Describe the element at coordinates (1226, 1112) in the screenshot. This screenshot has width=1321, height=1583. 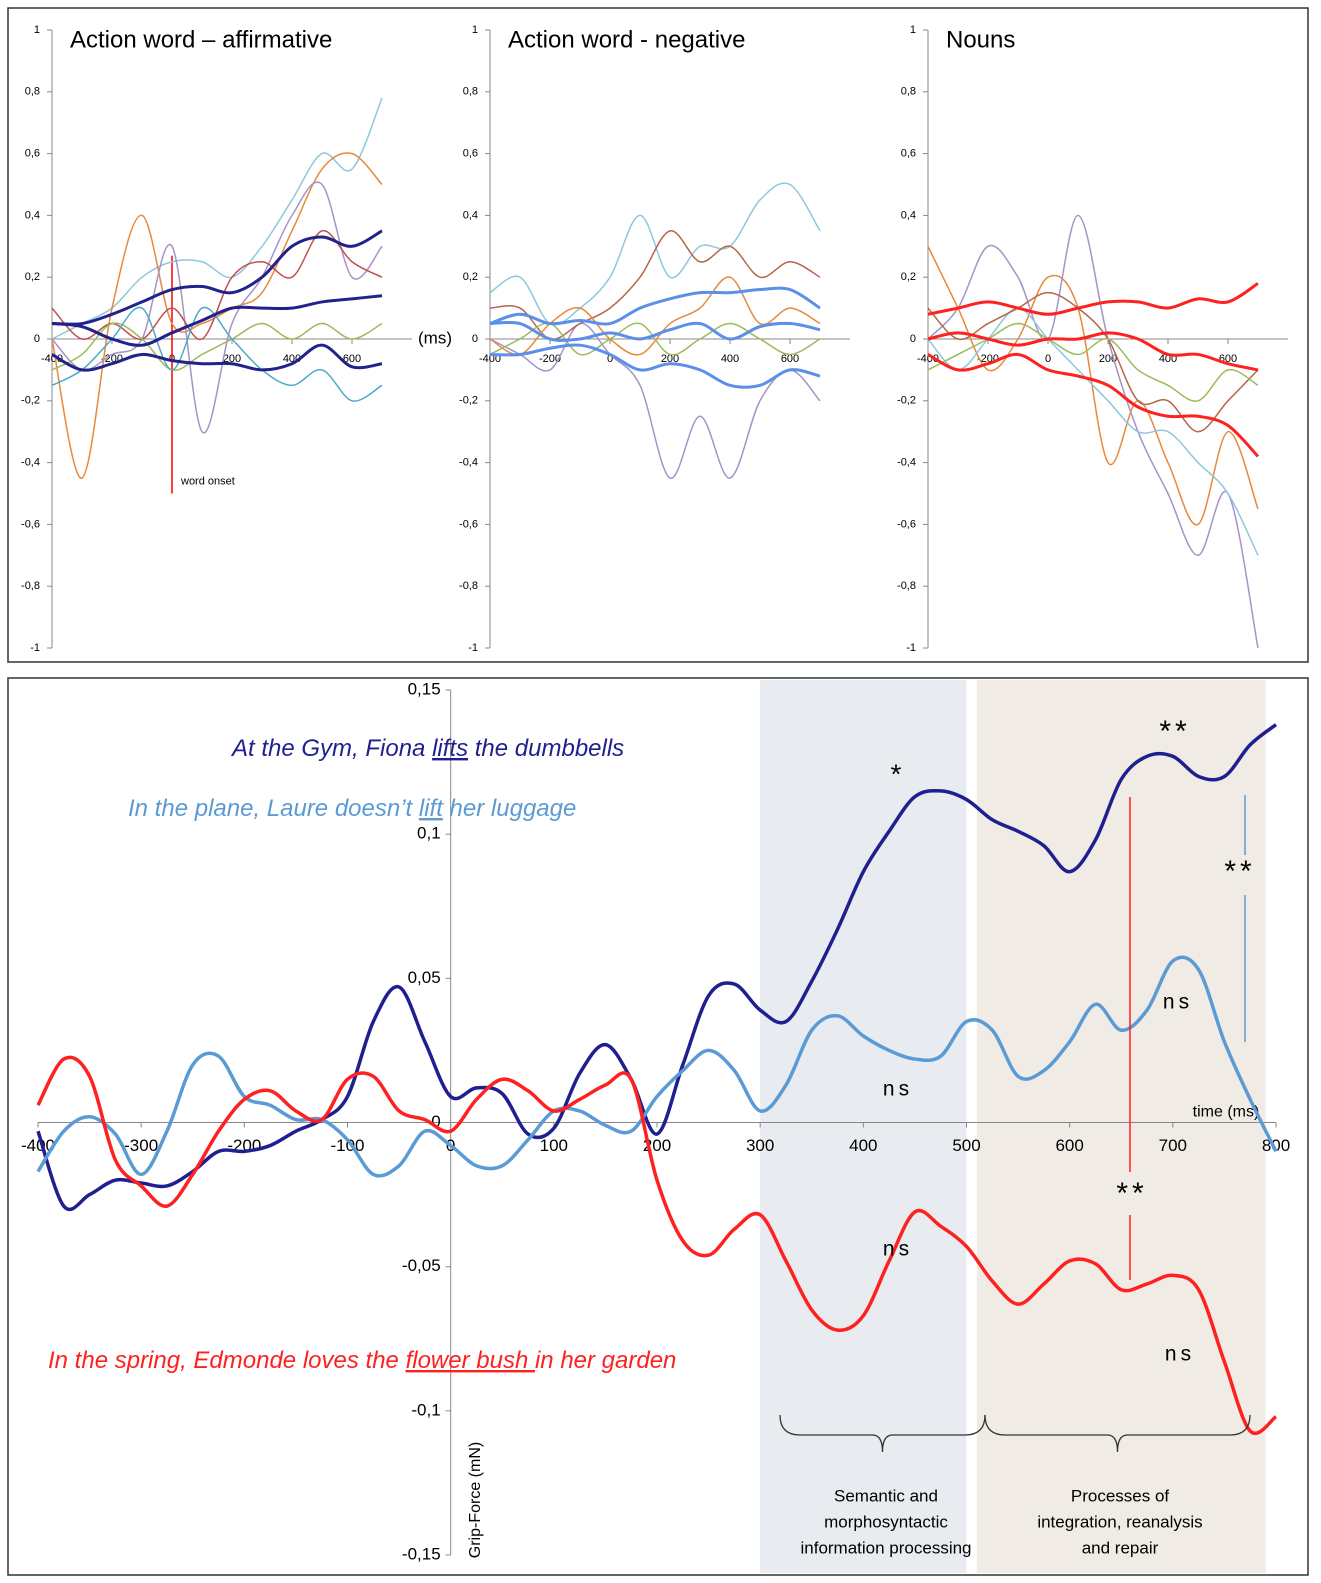
I see `x-axis-label: time (ms)` at that location.